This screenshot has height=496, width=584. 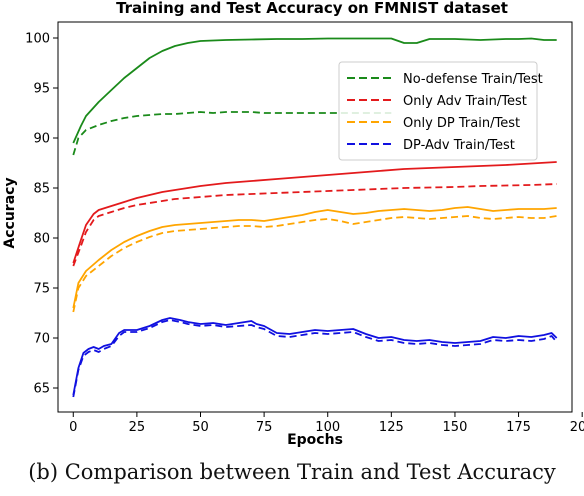 I want to click on legend-label: DP-Adv Train/Test, so click(x=459, y=145).